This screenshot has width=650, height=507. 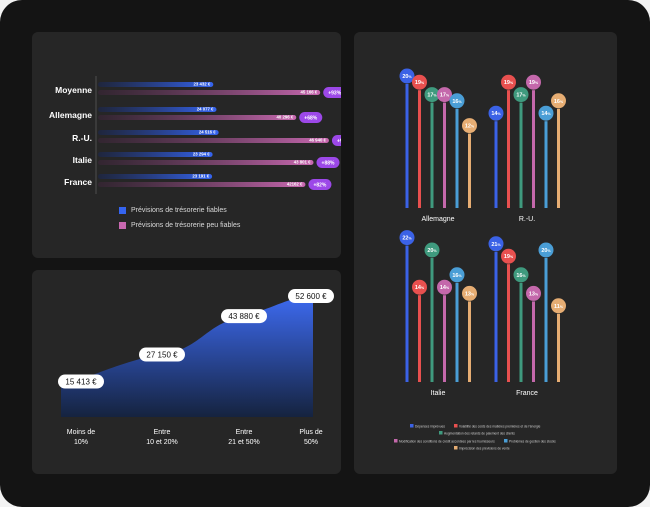 What do you see at coordinates (244, 442) in the screenshot?
I see `category-label-entre-21-et-50-line-2: 21 et 50%` at bounding box center [244, 442].